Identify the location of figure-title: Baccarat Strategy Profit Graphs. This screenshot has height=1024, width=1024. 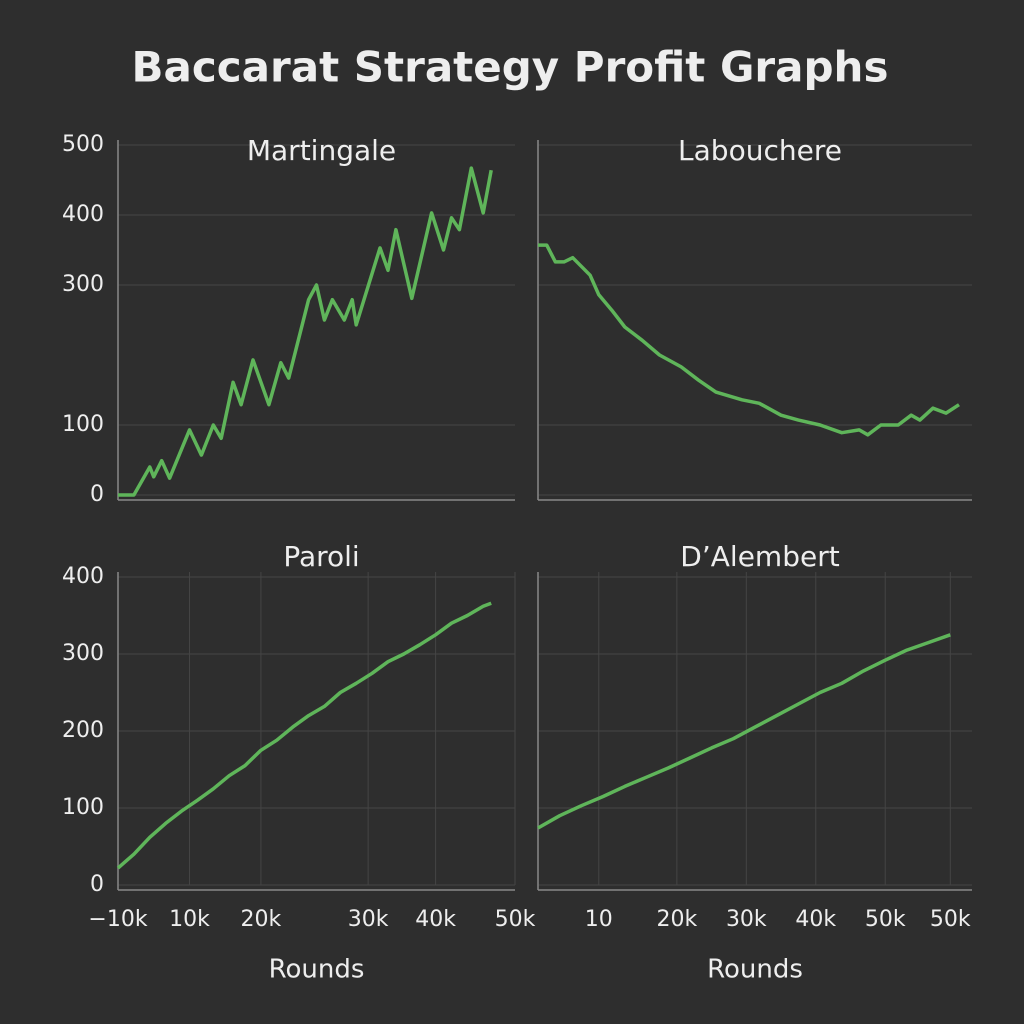
(510, 67).